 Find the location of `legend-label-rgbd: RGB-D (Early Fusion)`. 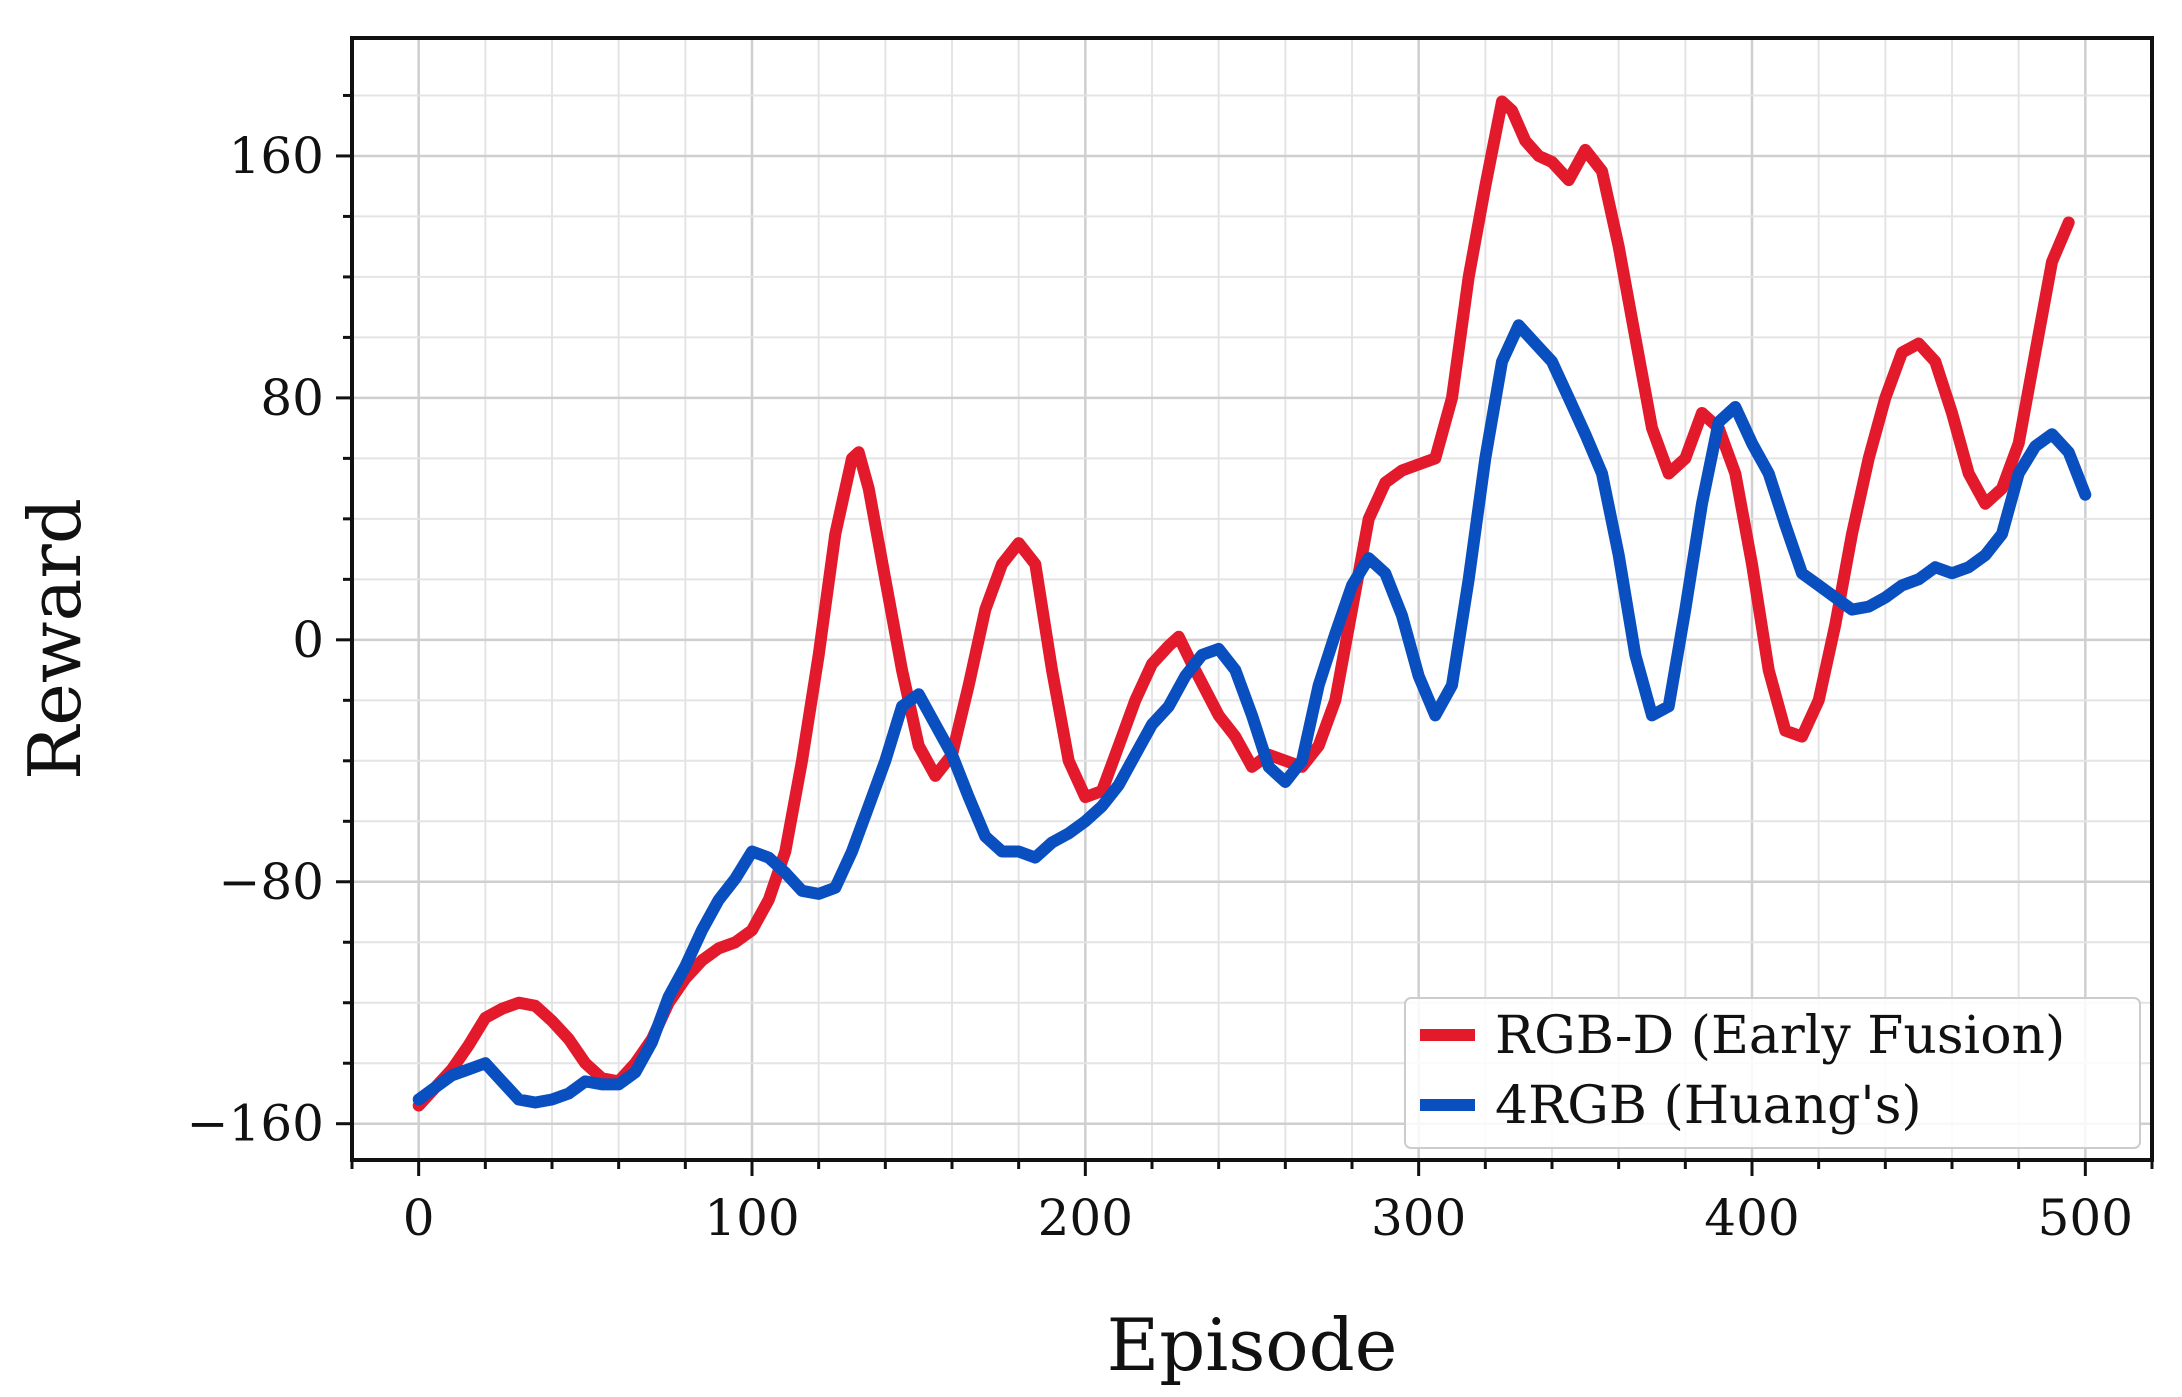

legend-label-rgbd: RGB-D (Early Fusion) is located at coordinates (1780, 1036).